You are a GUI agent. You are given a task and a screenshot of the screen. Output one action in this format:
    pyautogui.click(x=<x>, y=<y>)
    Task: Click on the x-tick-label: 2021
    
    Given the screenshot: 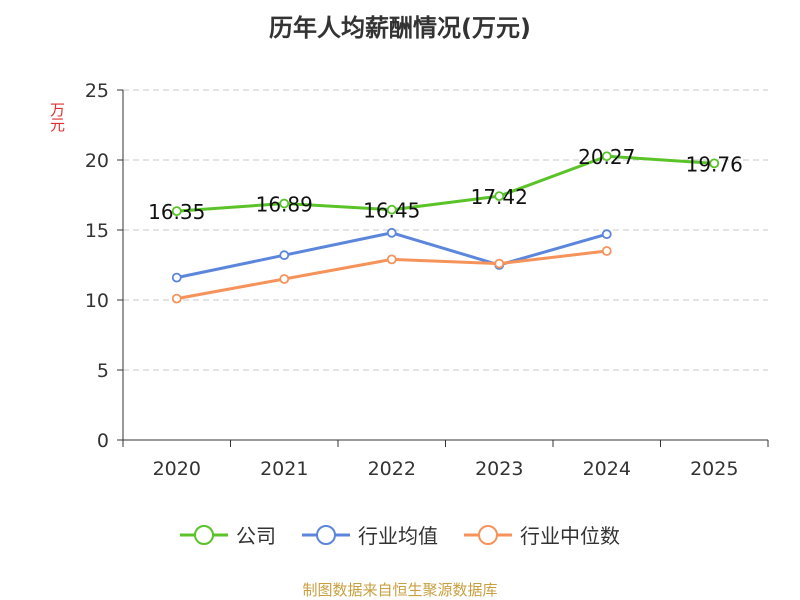 What is the action you would take?
    pyautogui.click(x=284, y=469)
    